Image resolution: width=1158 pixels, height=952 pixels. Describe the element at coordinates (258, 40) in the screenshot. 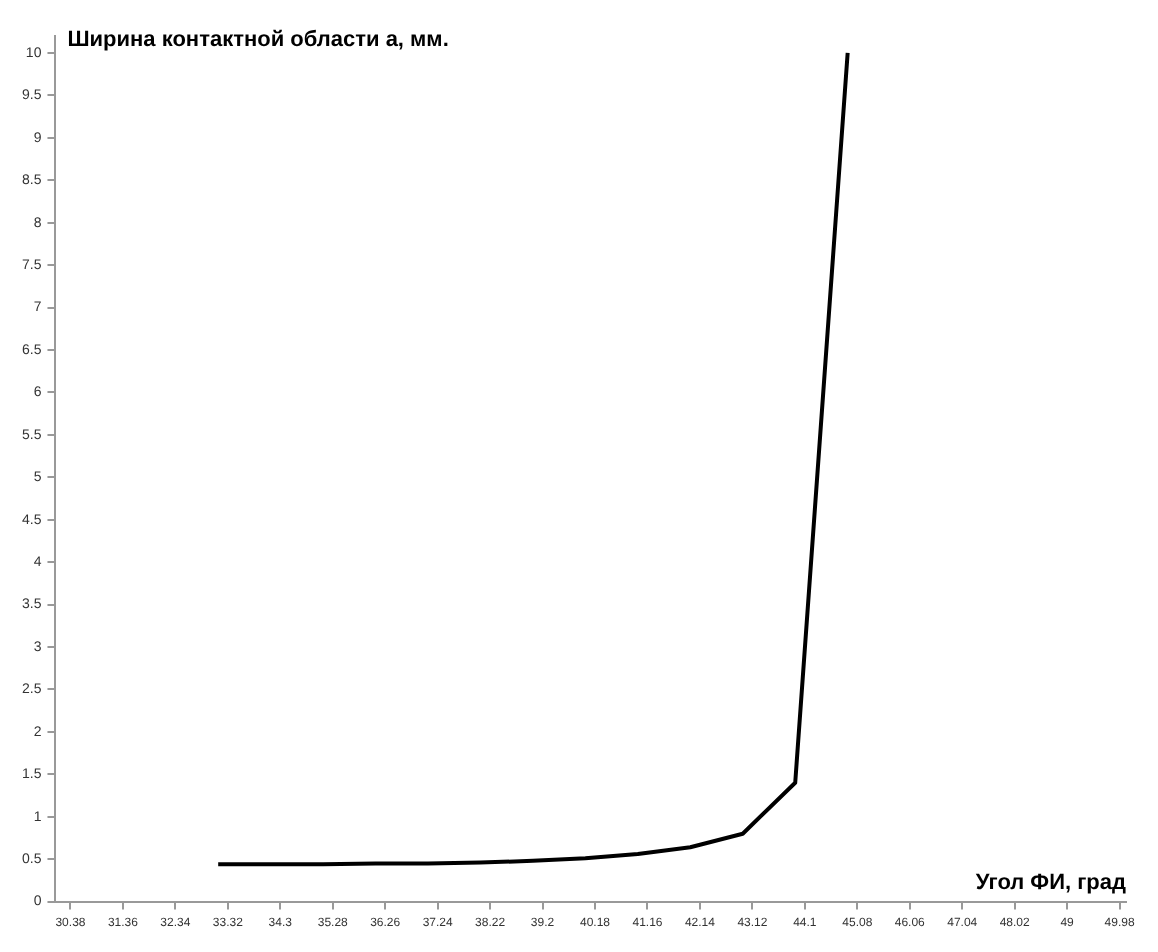

I see `y-axis-title: Ширина контактной области а, мм.` at that location.